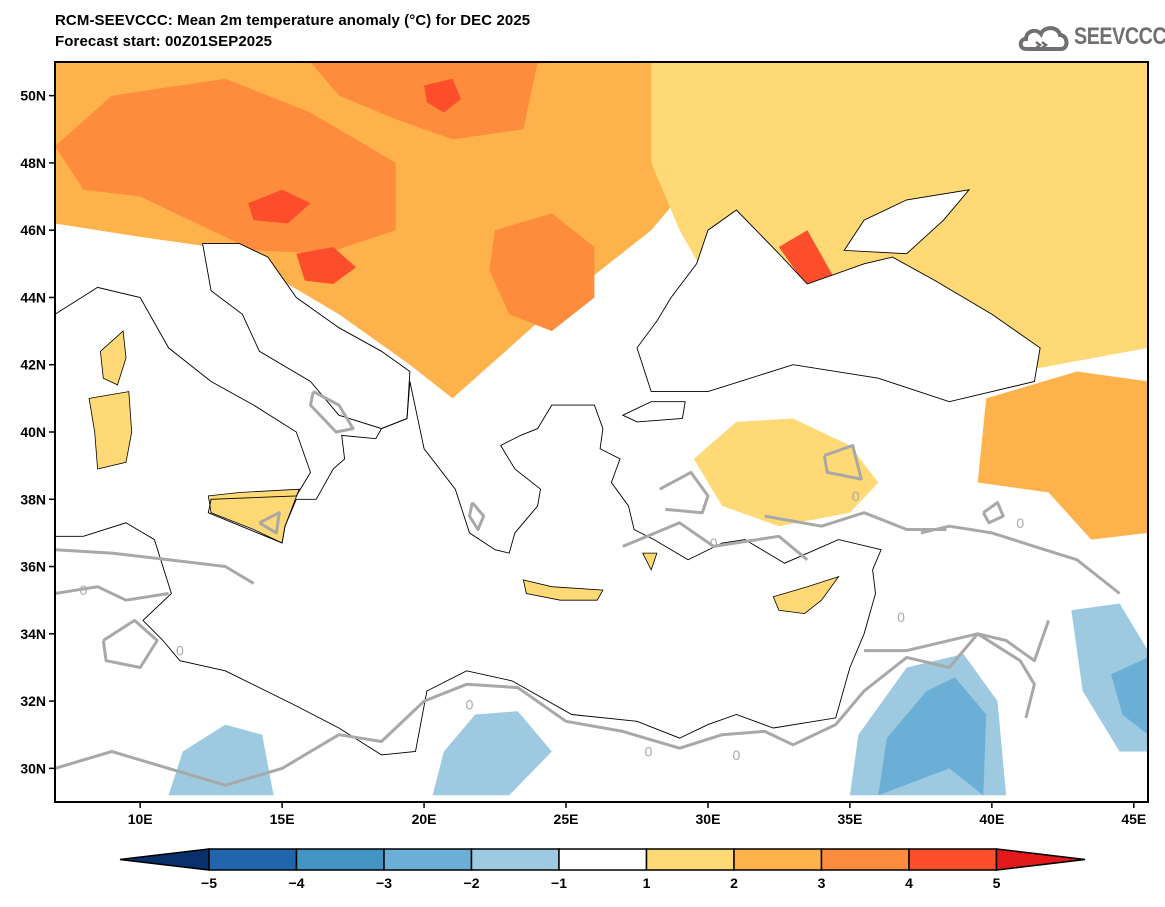 This screenshot has height=907, width=1165. I want to click on colorbar-tick-label: −3, so click(384, 883).